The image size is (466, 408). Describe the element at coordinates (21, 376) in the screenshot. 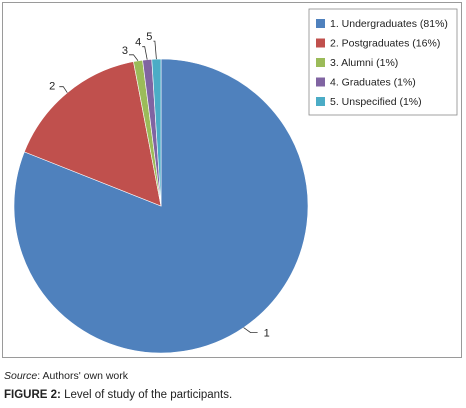

I see `source-label: Source` at that location.